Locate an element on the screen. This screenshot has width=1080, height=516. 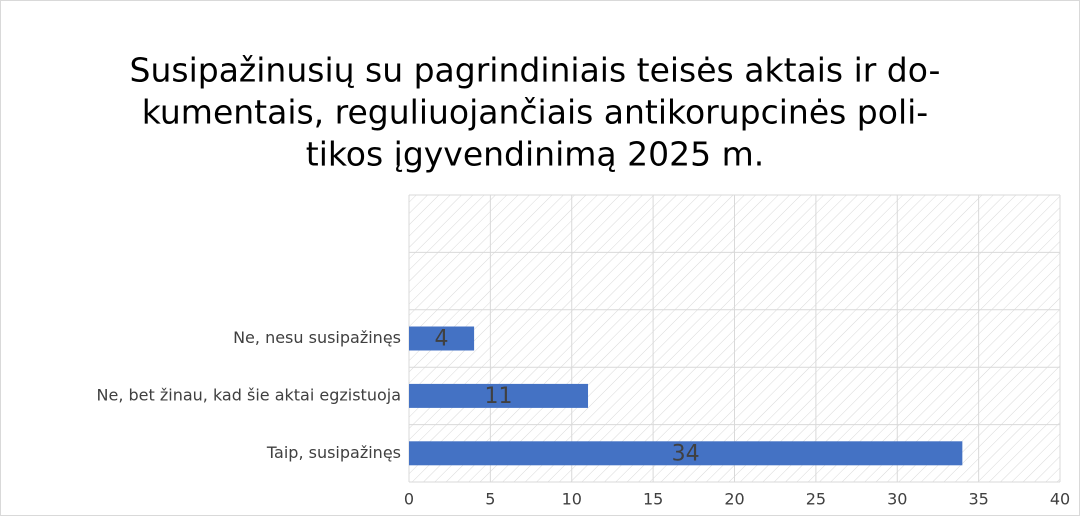
x-tick-label: 15 is located at coordinates (653, 499).